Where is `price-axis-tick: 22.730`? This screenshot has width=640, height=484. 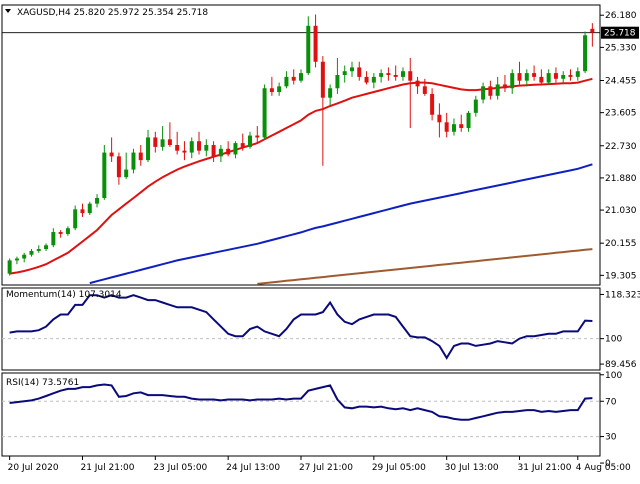
price-axis-tick: 22.730 is located at coordinates (621, 147).